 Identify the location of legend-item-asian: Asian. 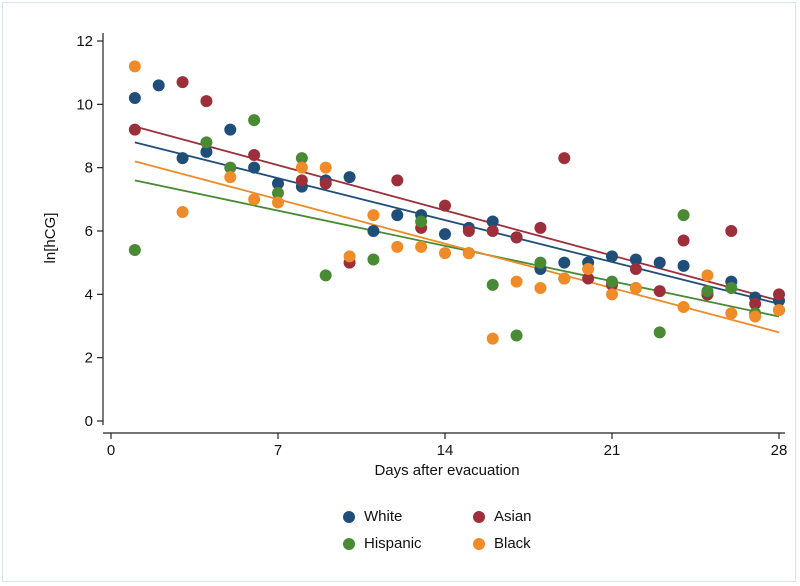
(502, 516).